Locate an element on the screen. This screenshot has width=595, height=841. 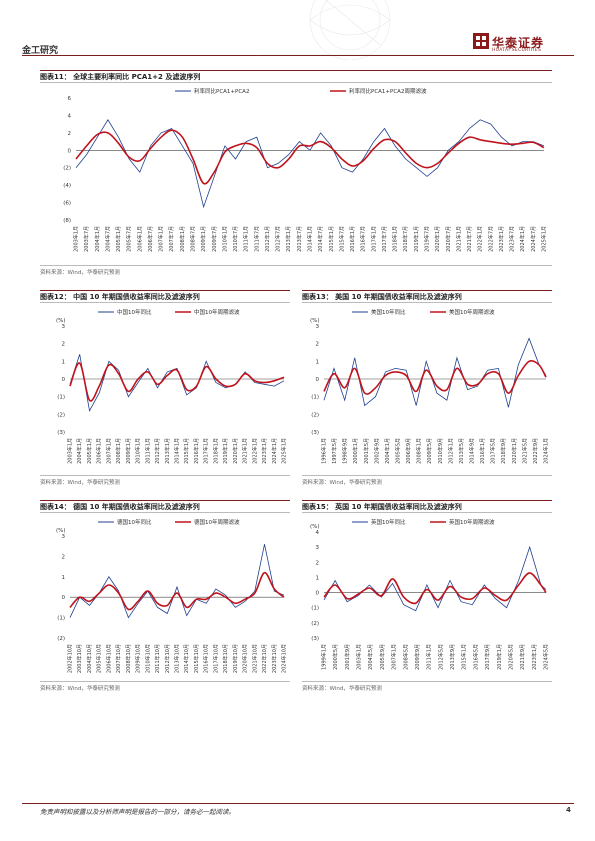
x-tick-label: 2020年5月 is located at coordinates (510, 657).